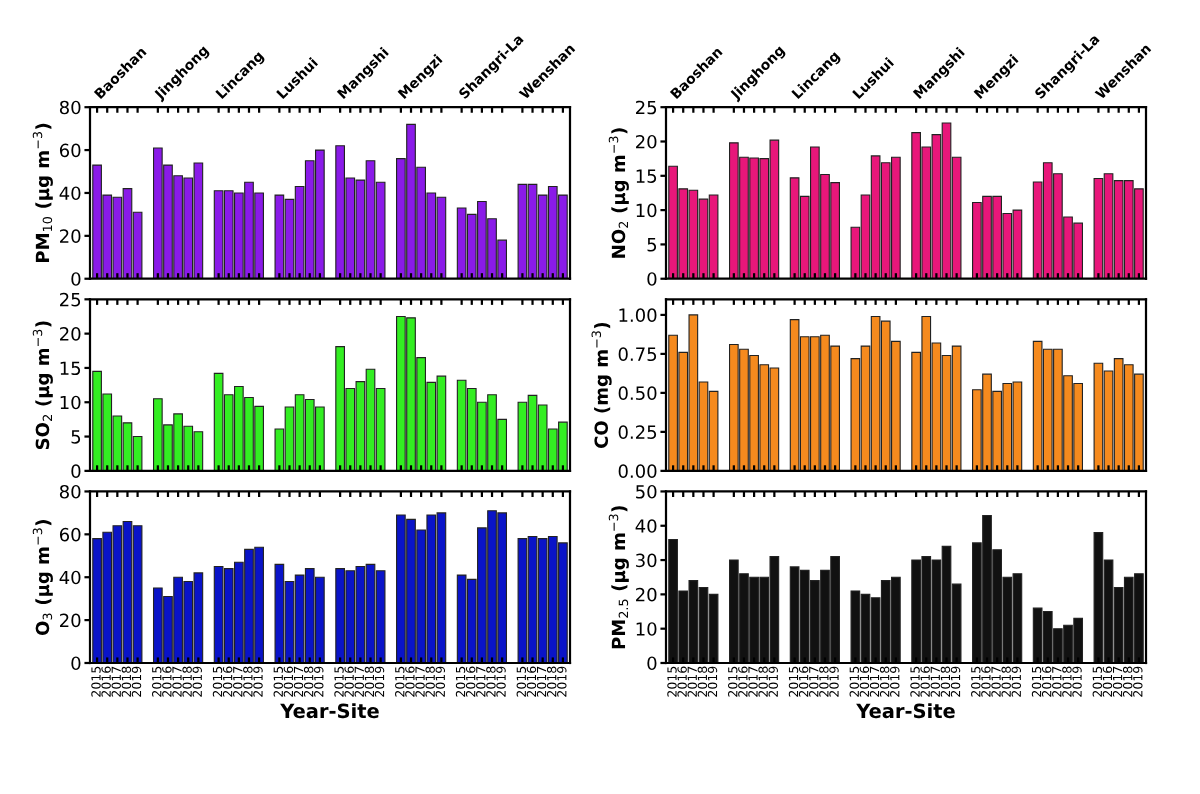 This screenshot has height=794, width=1200. I want to click on y-tick-label: 1.00, so click(638, 315).